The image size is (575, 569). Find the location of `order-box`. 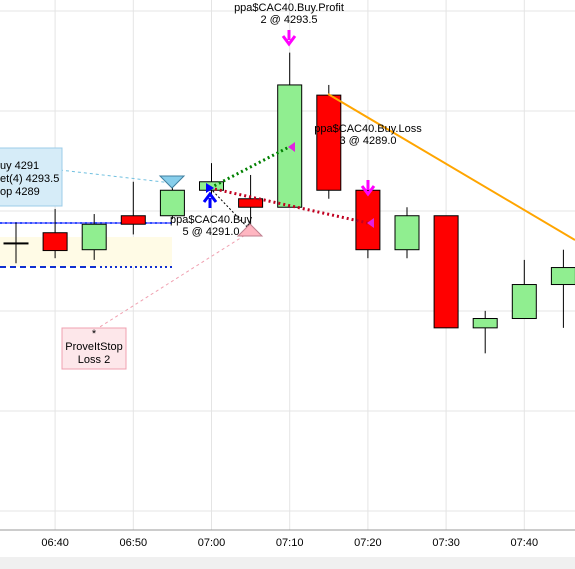

order-box is located at coordinates (31, 177).